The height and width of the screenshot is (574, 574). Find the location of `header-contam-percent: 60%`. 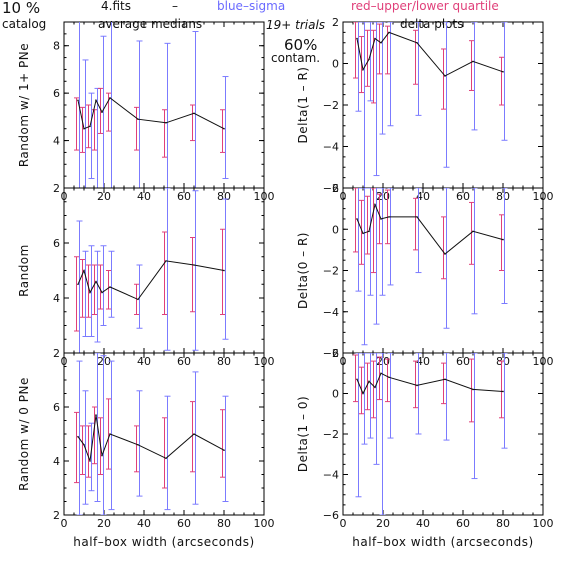

header-contam-percent: 60% is located at coordinates (300, 45).